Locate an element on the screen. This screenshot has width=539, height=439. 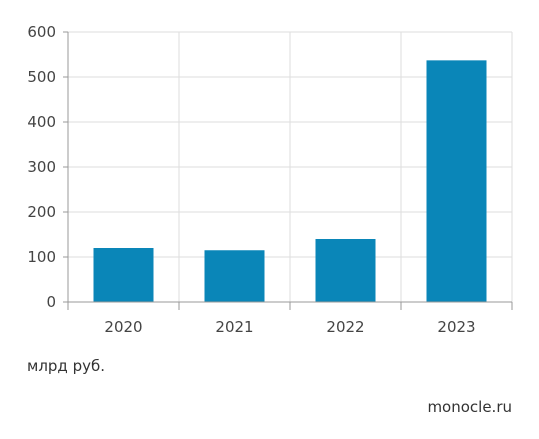
x-tick-label: 2021 is located at coordinates (234, 327).